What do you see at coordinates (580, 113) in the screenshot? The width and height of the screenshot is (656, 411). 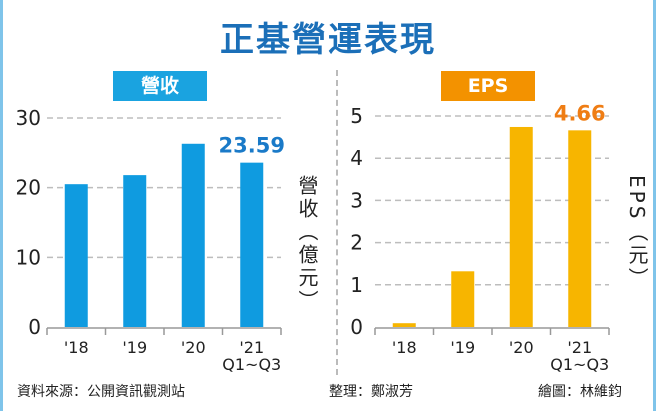 I see `data-label: 4.66` at bounding box center [580, 113].